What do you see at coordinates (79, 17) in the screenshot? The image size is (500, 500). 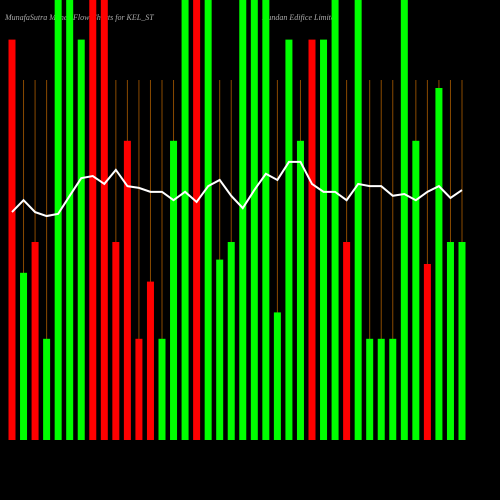 I see `chart-title: MunafaSutra Money Flow Charts for KEL_ST` at bounding box center [79, 17].